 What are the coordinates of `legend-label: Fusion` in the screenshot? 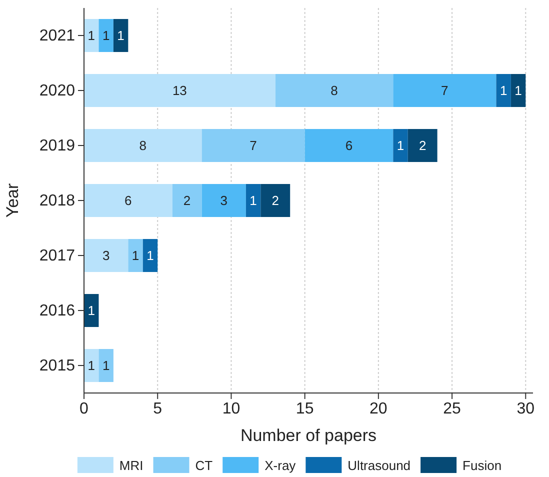 It's located at (482, 465).